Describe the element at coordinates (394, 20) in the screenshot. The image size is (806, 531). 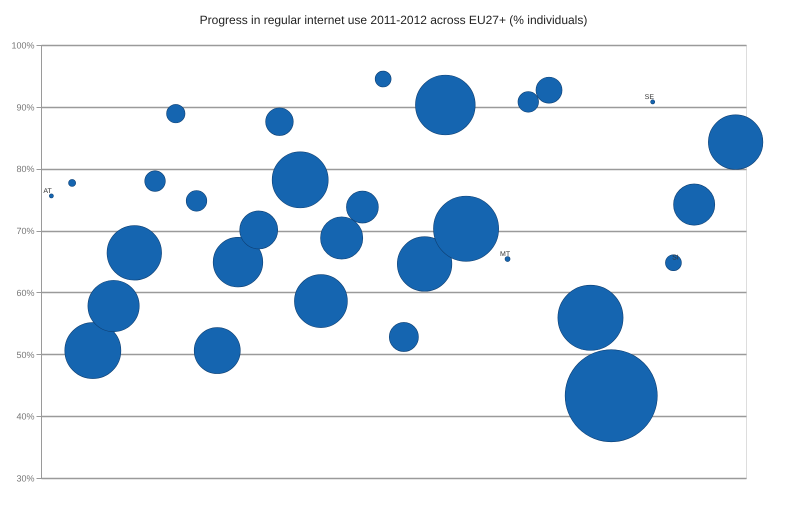
I see `chart-title: Progress in regular internet use 2011-2012 across EU27+ (% individuals)` at that location.